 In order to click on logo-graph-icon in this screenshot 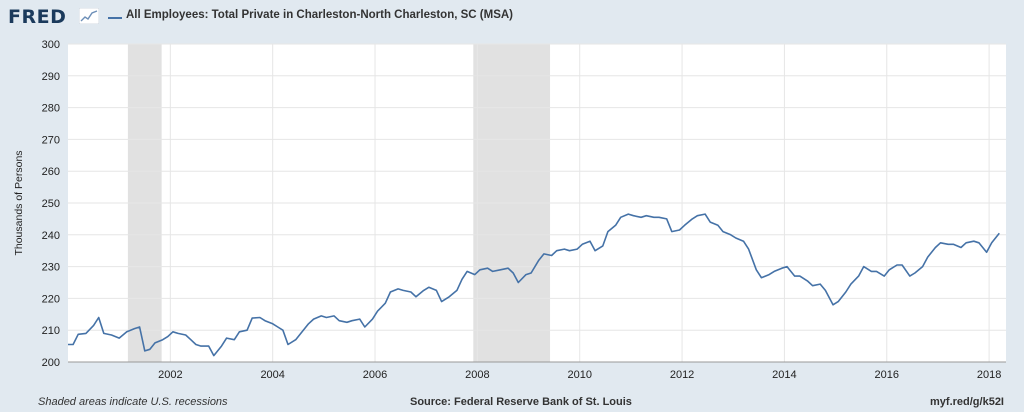, I will do `click(89, 16)`.